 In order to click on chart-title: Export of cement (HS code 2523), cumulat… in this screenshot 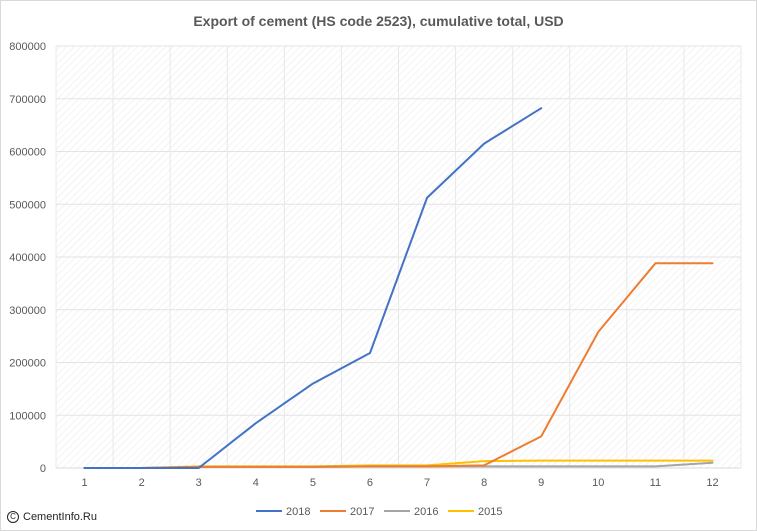, I will do `click(378, 21)`.